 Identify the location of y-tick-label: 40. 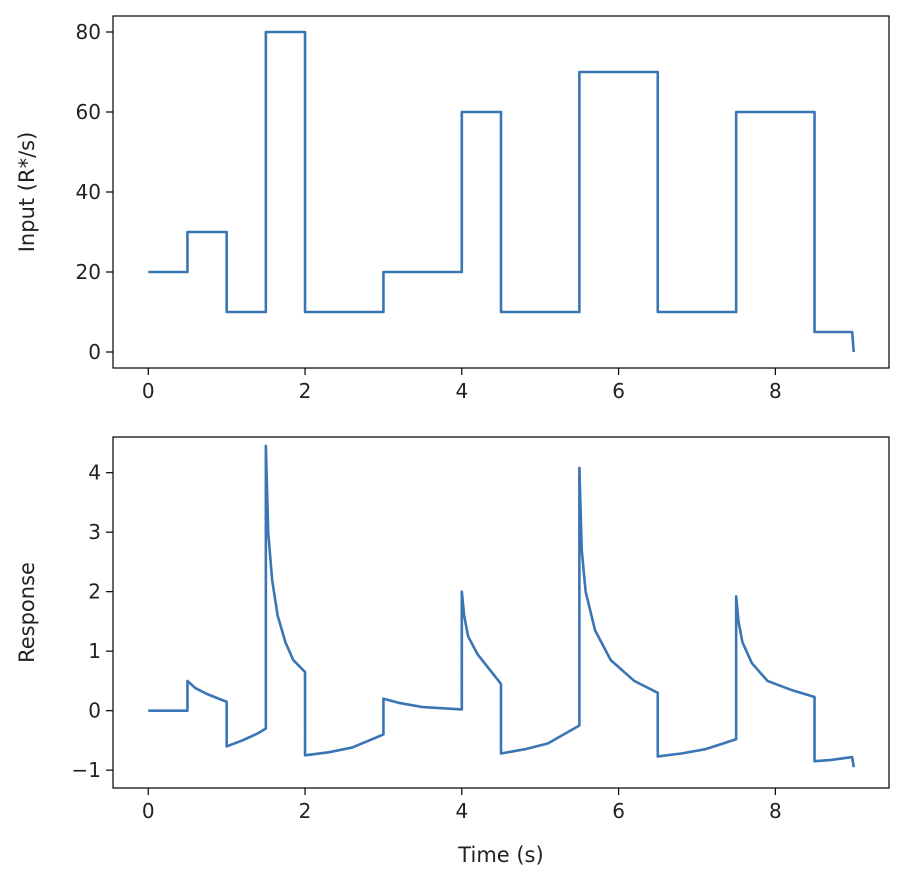
(88, 192).